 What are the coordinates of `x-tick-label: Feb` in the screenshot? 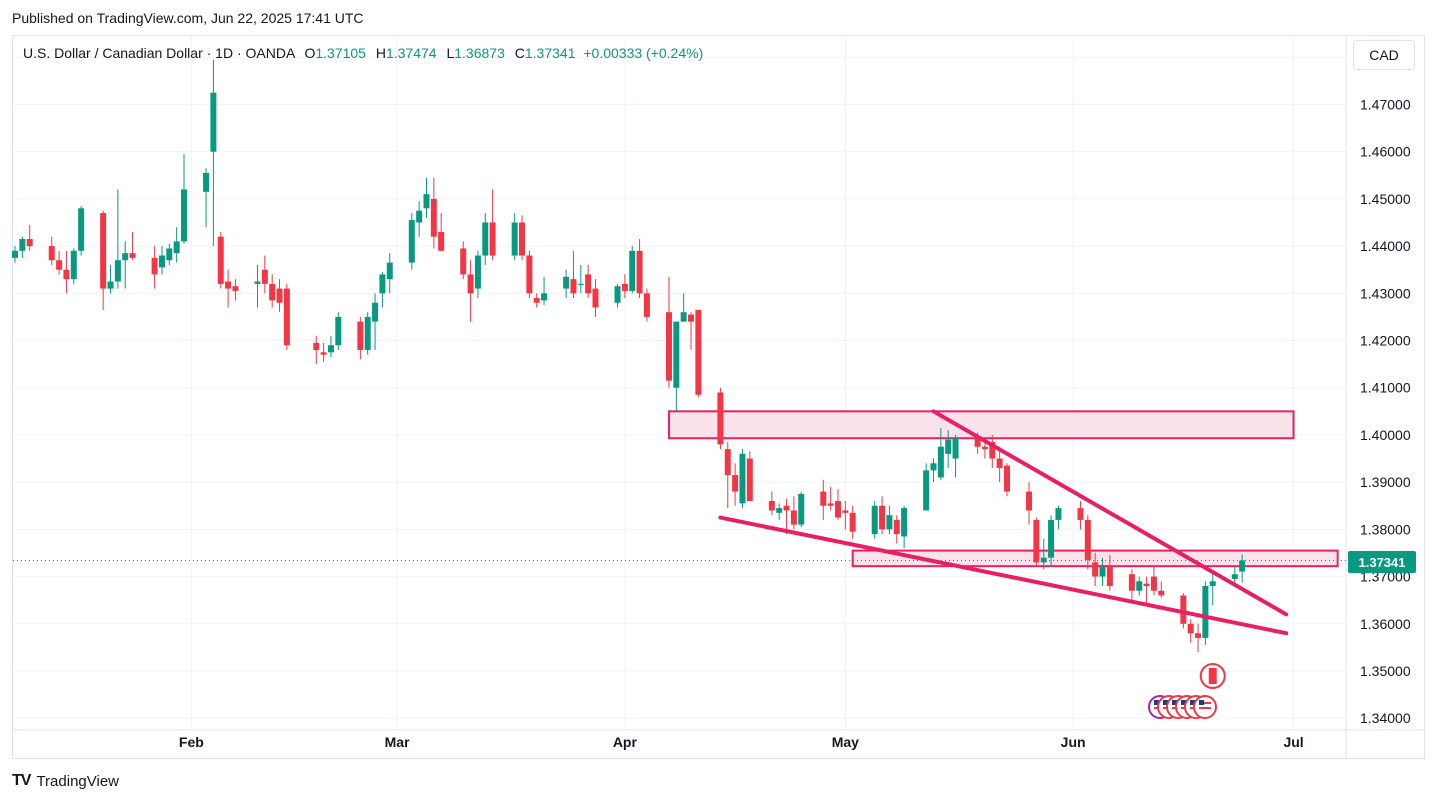 It's located at (191, 742).